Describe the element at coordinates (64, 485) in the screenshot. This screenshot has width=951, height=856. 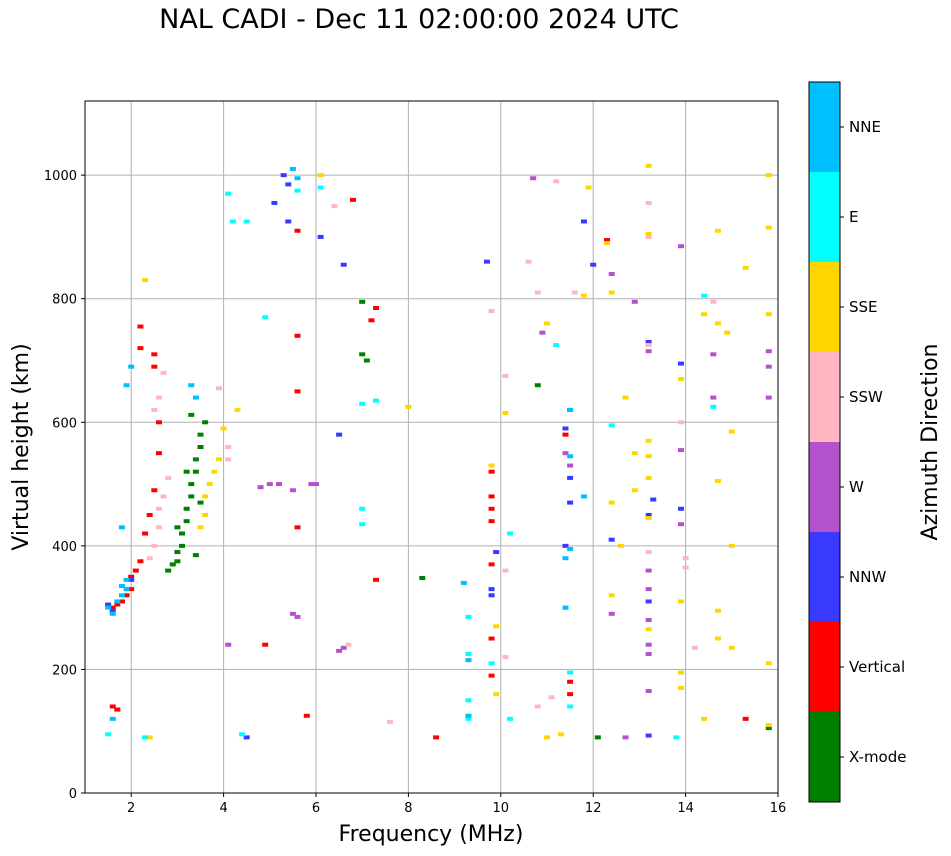
I see `y-axis-ticks: 0 200 400 600 800 1000` at that location.